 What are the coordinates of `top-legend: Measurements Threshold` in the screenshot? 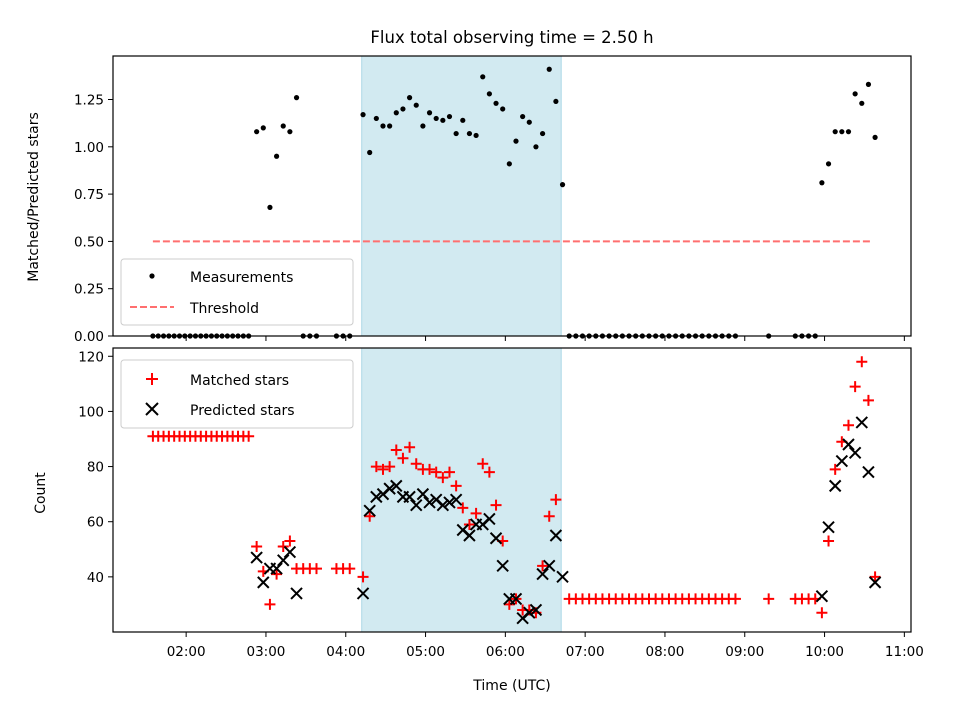 It's located at (237, 292).